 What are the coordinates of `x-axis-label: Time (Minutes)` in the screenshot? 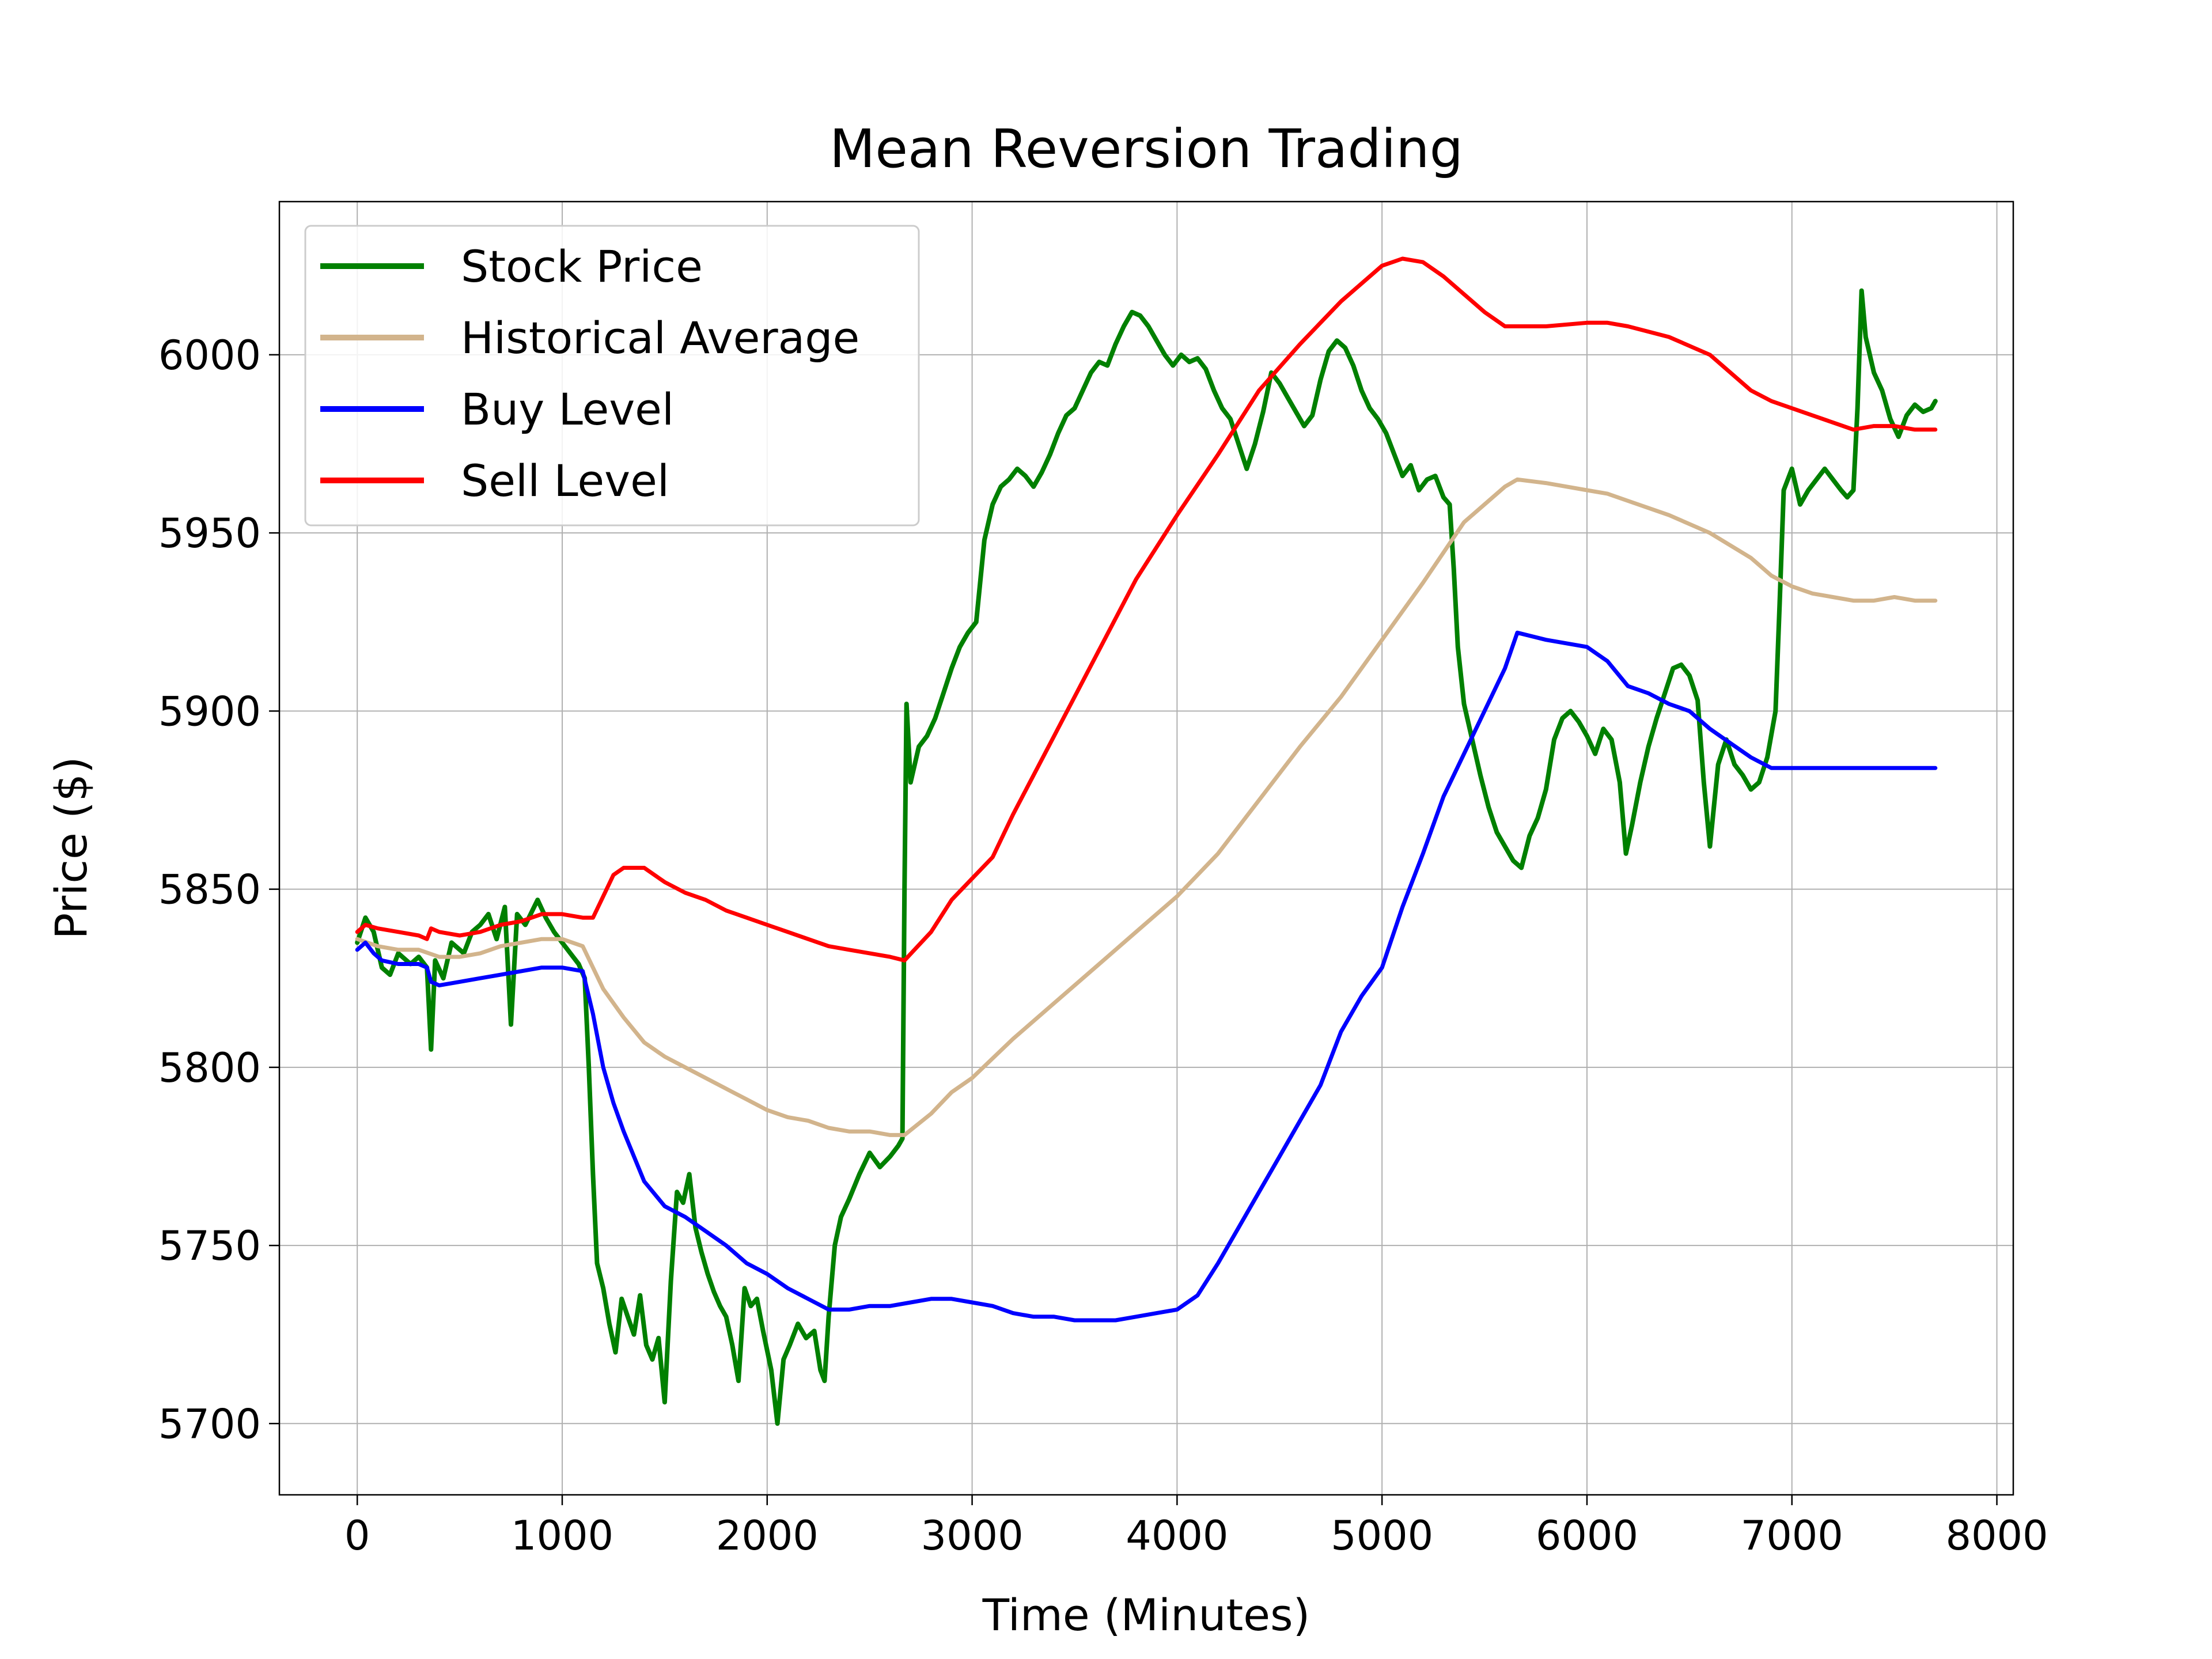 It's located at (1146, 1615).